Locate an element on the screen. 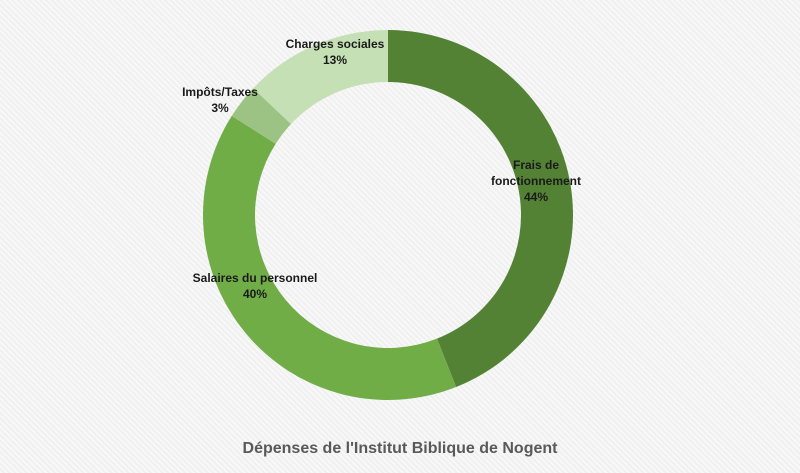 This screenshot has height=473, width=800. data-label-salaires-du-personnel: Salaires du personnel 40% is located at coordinates (255, 286).